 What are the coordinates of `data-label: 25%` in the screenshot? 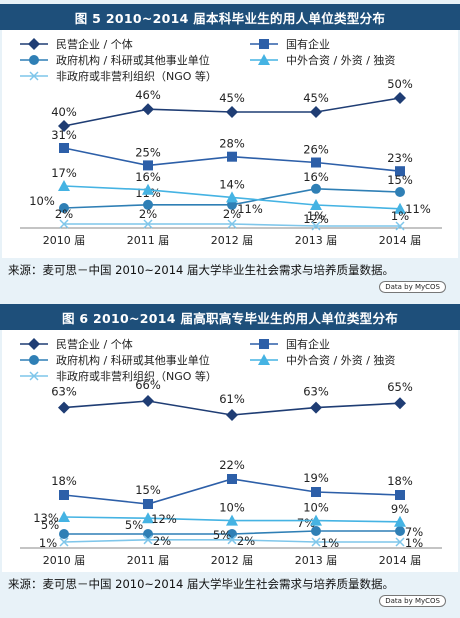 It's located at (148, 152).